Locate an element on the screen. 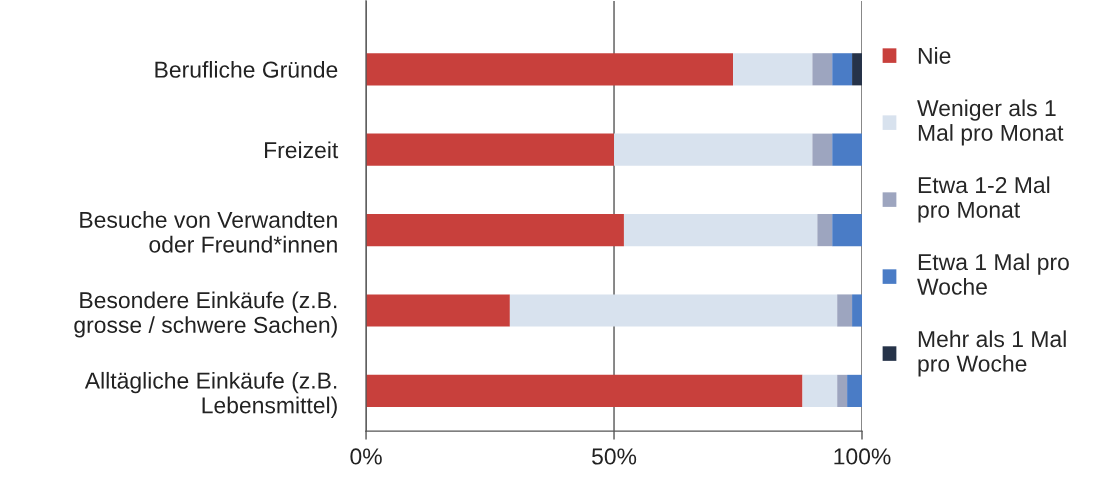 The image size is (1116, 479). legend-label: Weniger als 1 Mal pro Monat is located at coordinates (990, 122).